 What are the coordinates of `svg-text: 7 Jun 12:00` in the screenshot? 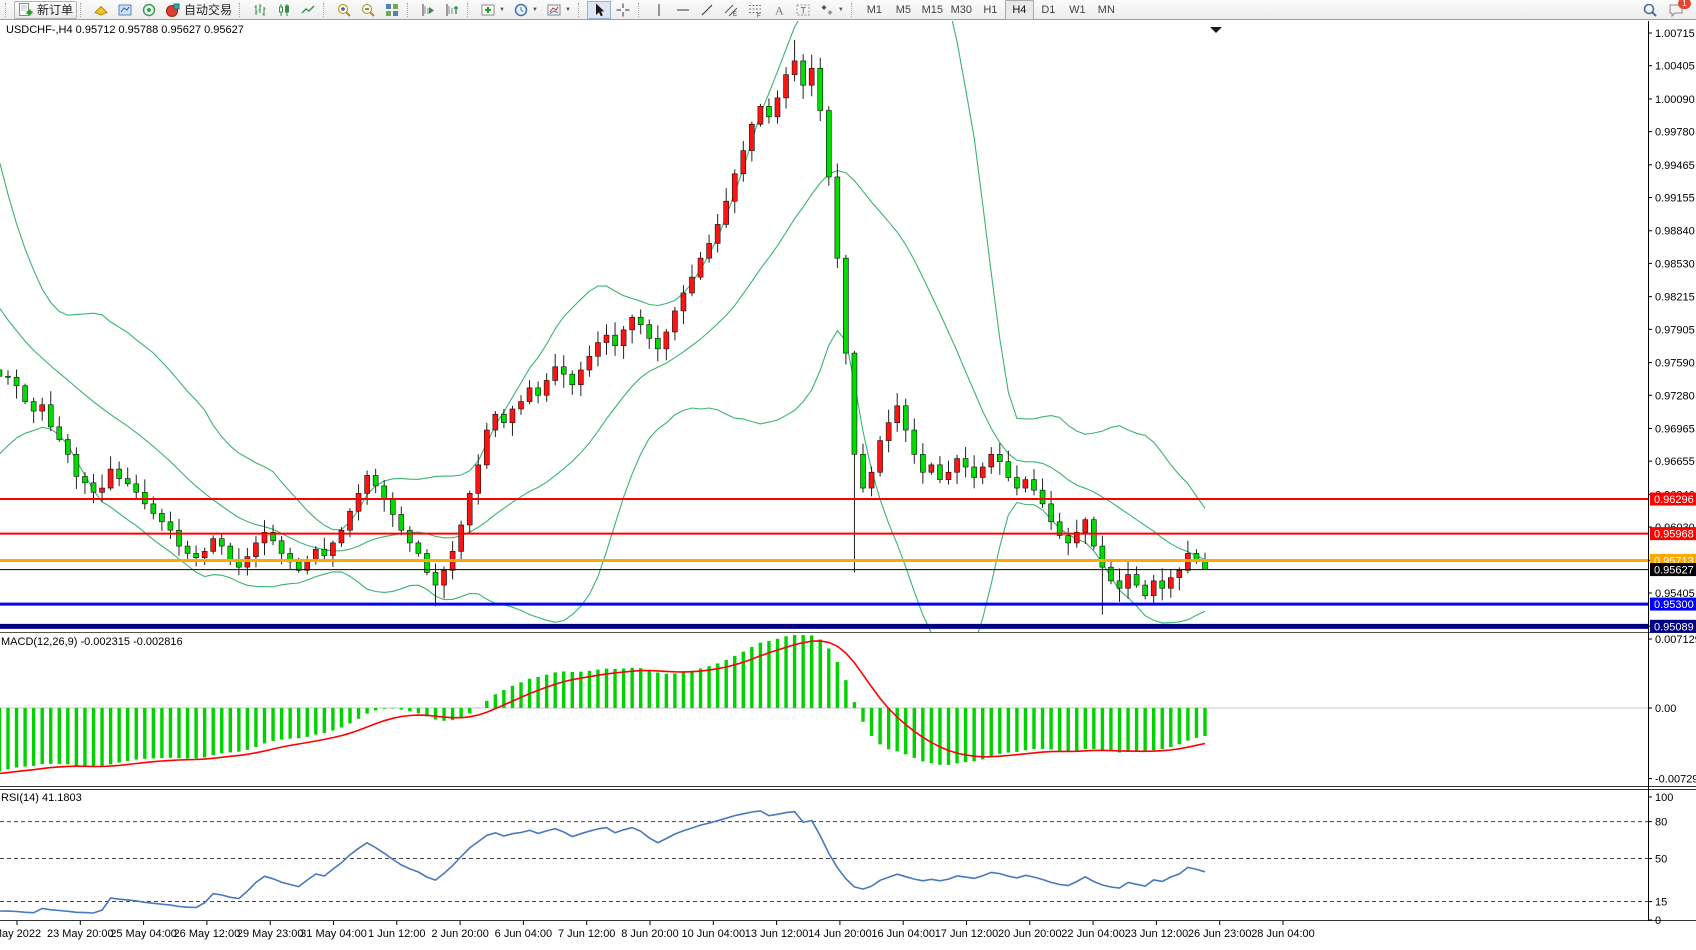 It's located at (587, 934).